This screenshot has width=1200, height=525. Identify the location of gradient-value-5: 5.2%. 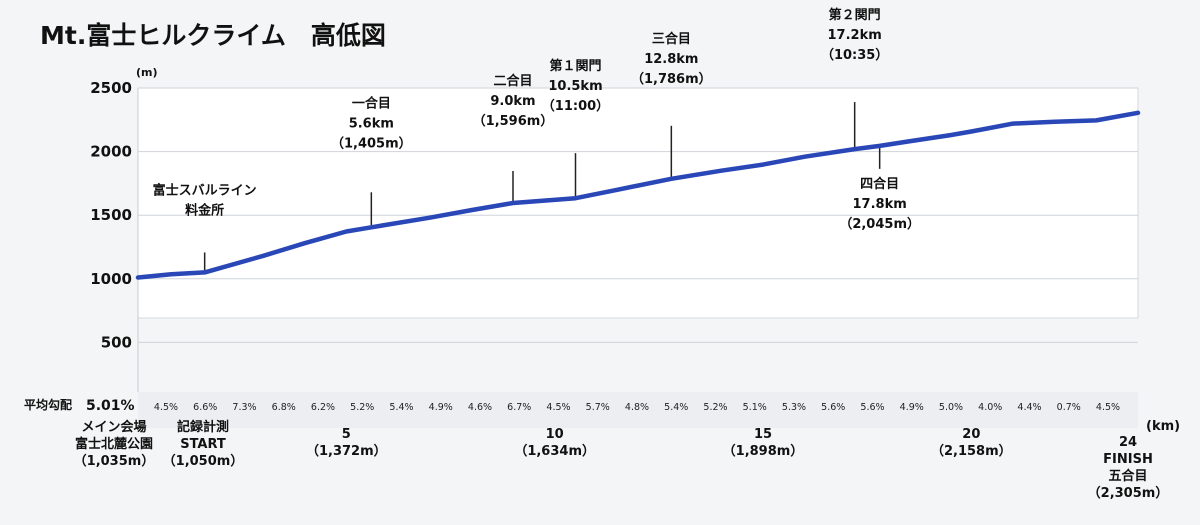
(362, 407).